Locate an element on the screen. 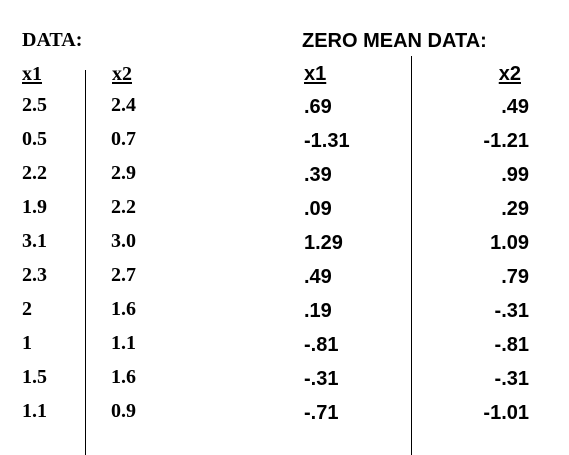  zero-mean-cell-x1: .69 is located at coordinates (318, 107).